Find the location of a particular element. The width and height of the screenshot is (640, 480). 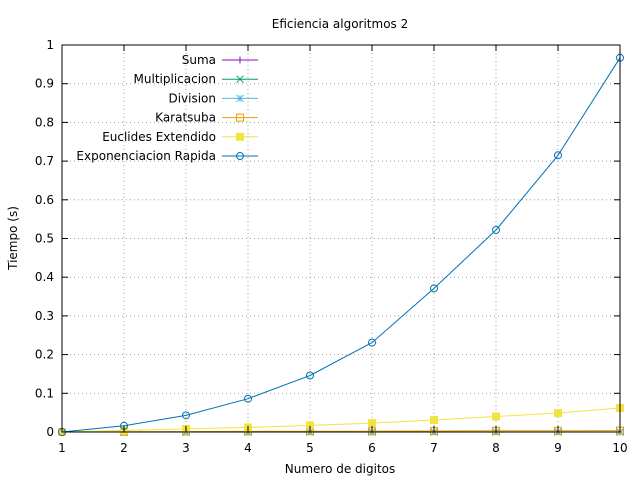

y-axis-title: Tiempo (s) is located at coordinates (13, 238).